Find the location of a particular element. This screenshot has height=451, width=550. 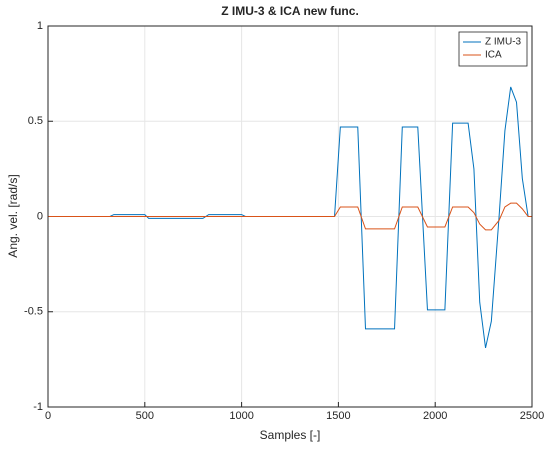

series-line is located at coordinates (290, 216).